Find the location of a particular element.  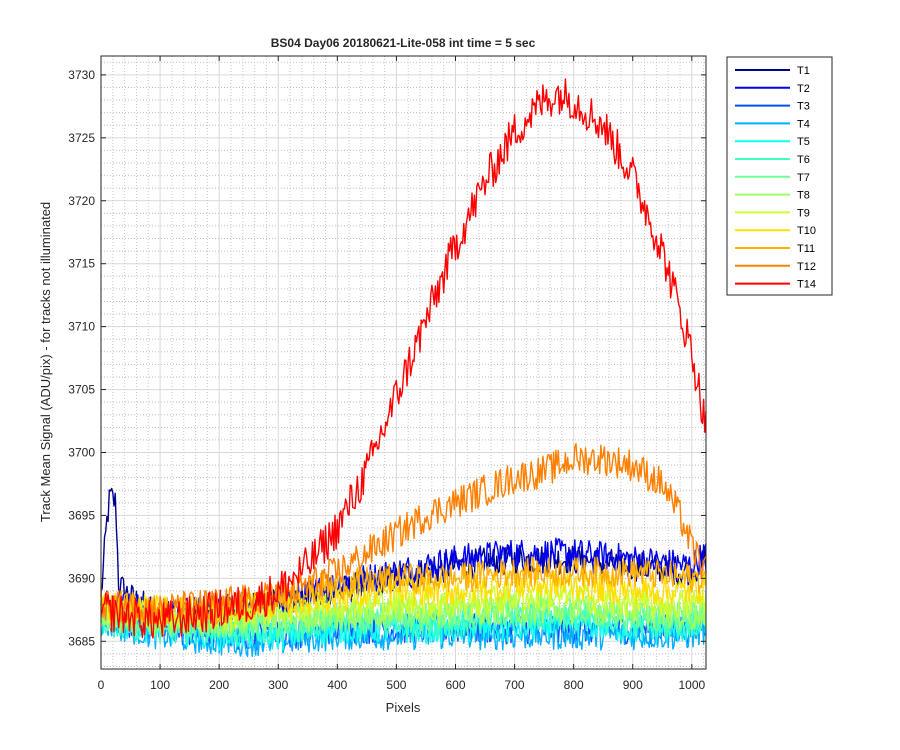

y-tick-label: 3710 is located at coordinates (81, 327).